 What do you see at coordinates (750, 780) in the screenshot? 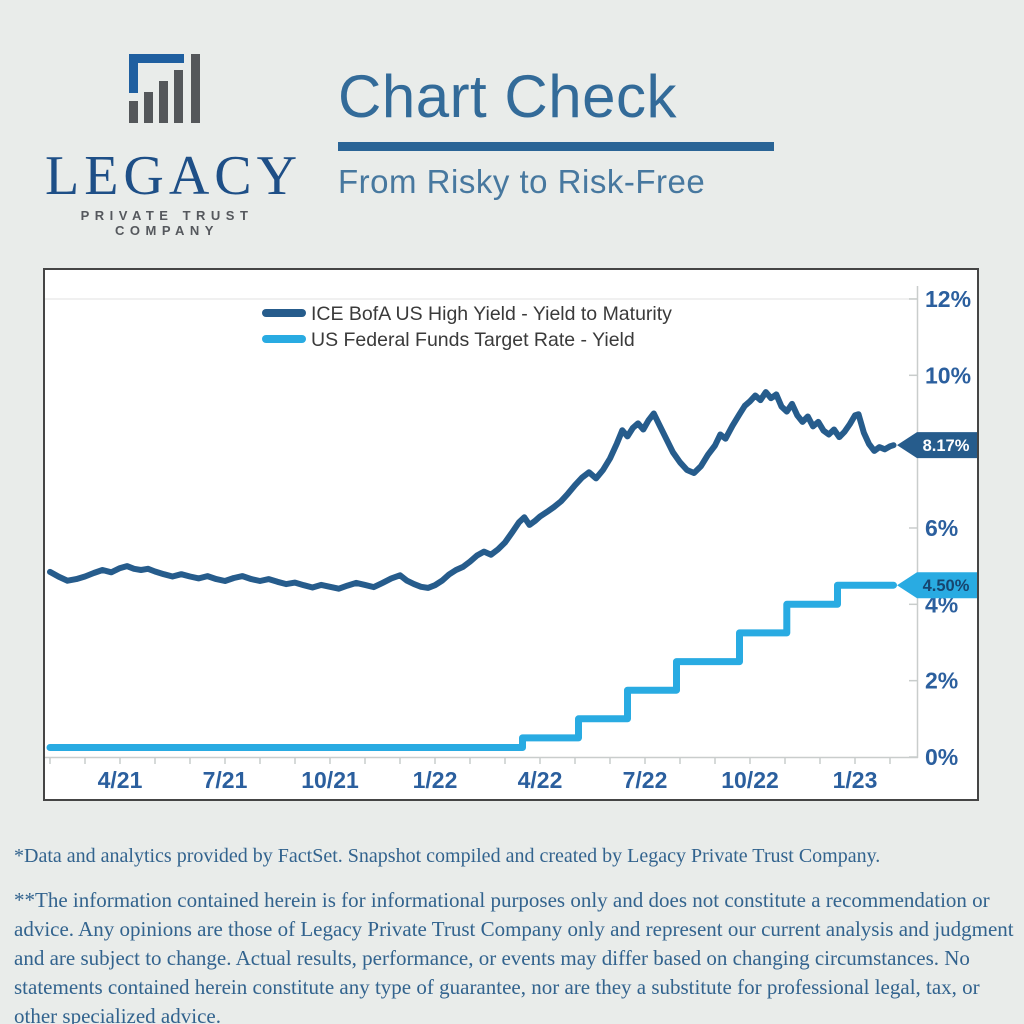
I see `x-tick-label: 10/22` at bounding box center [750, 780].